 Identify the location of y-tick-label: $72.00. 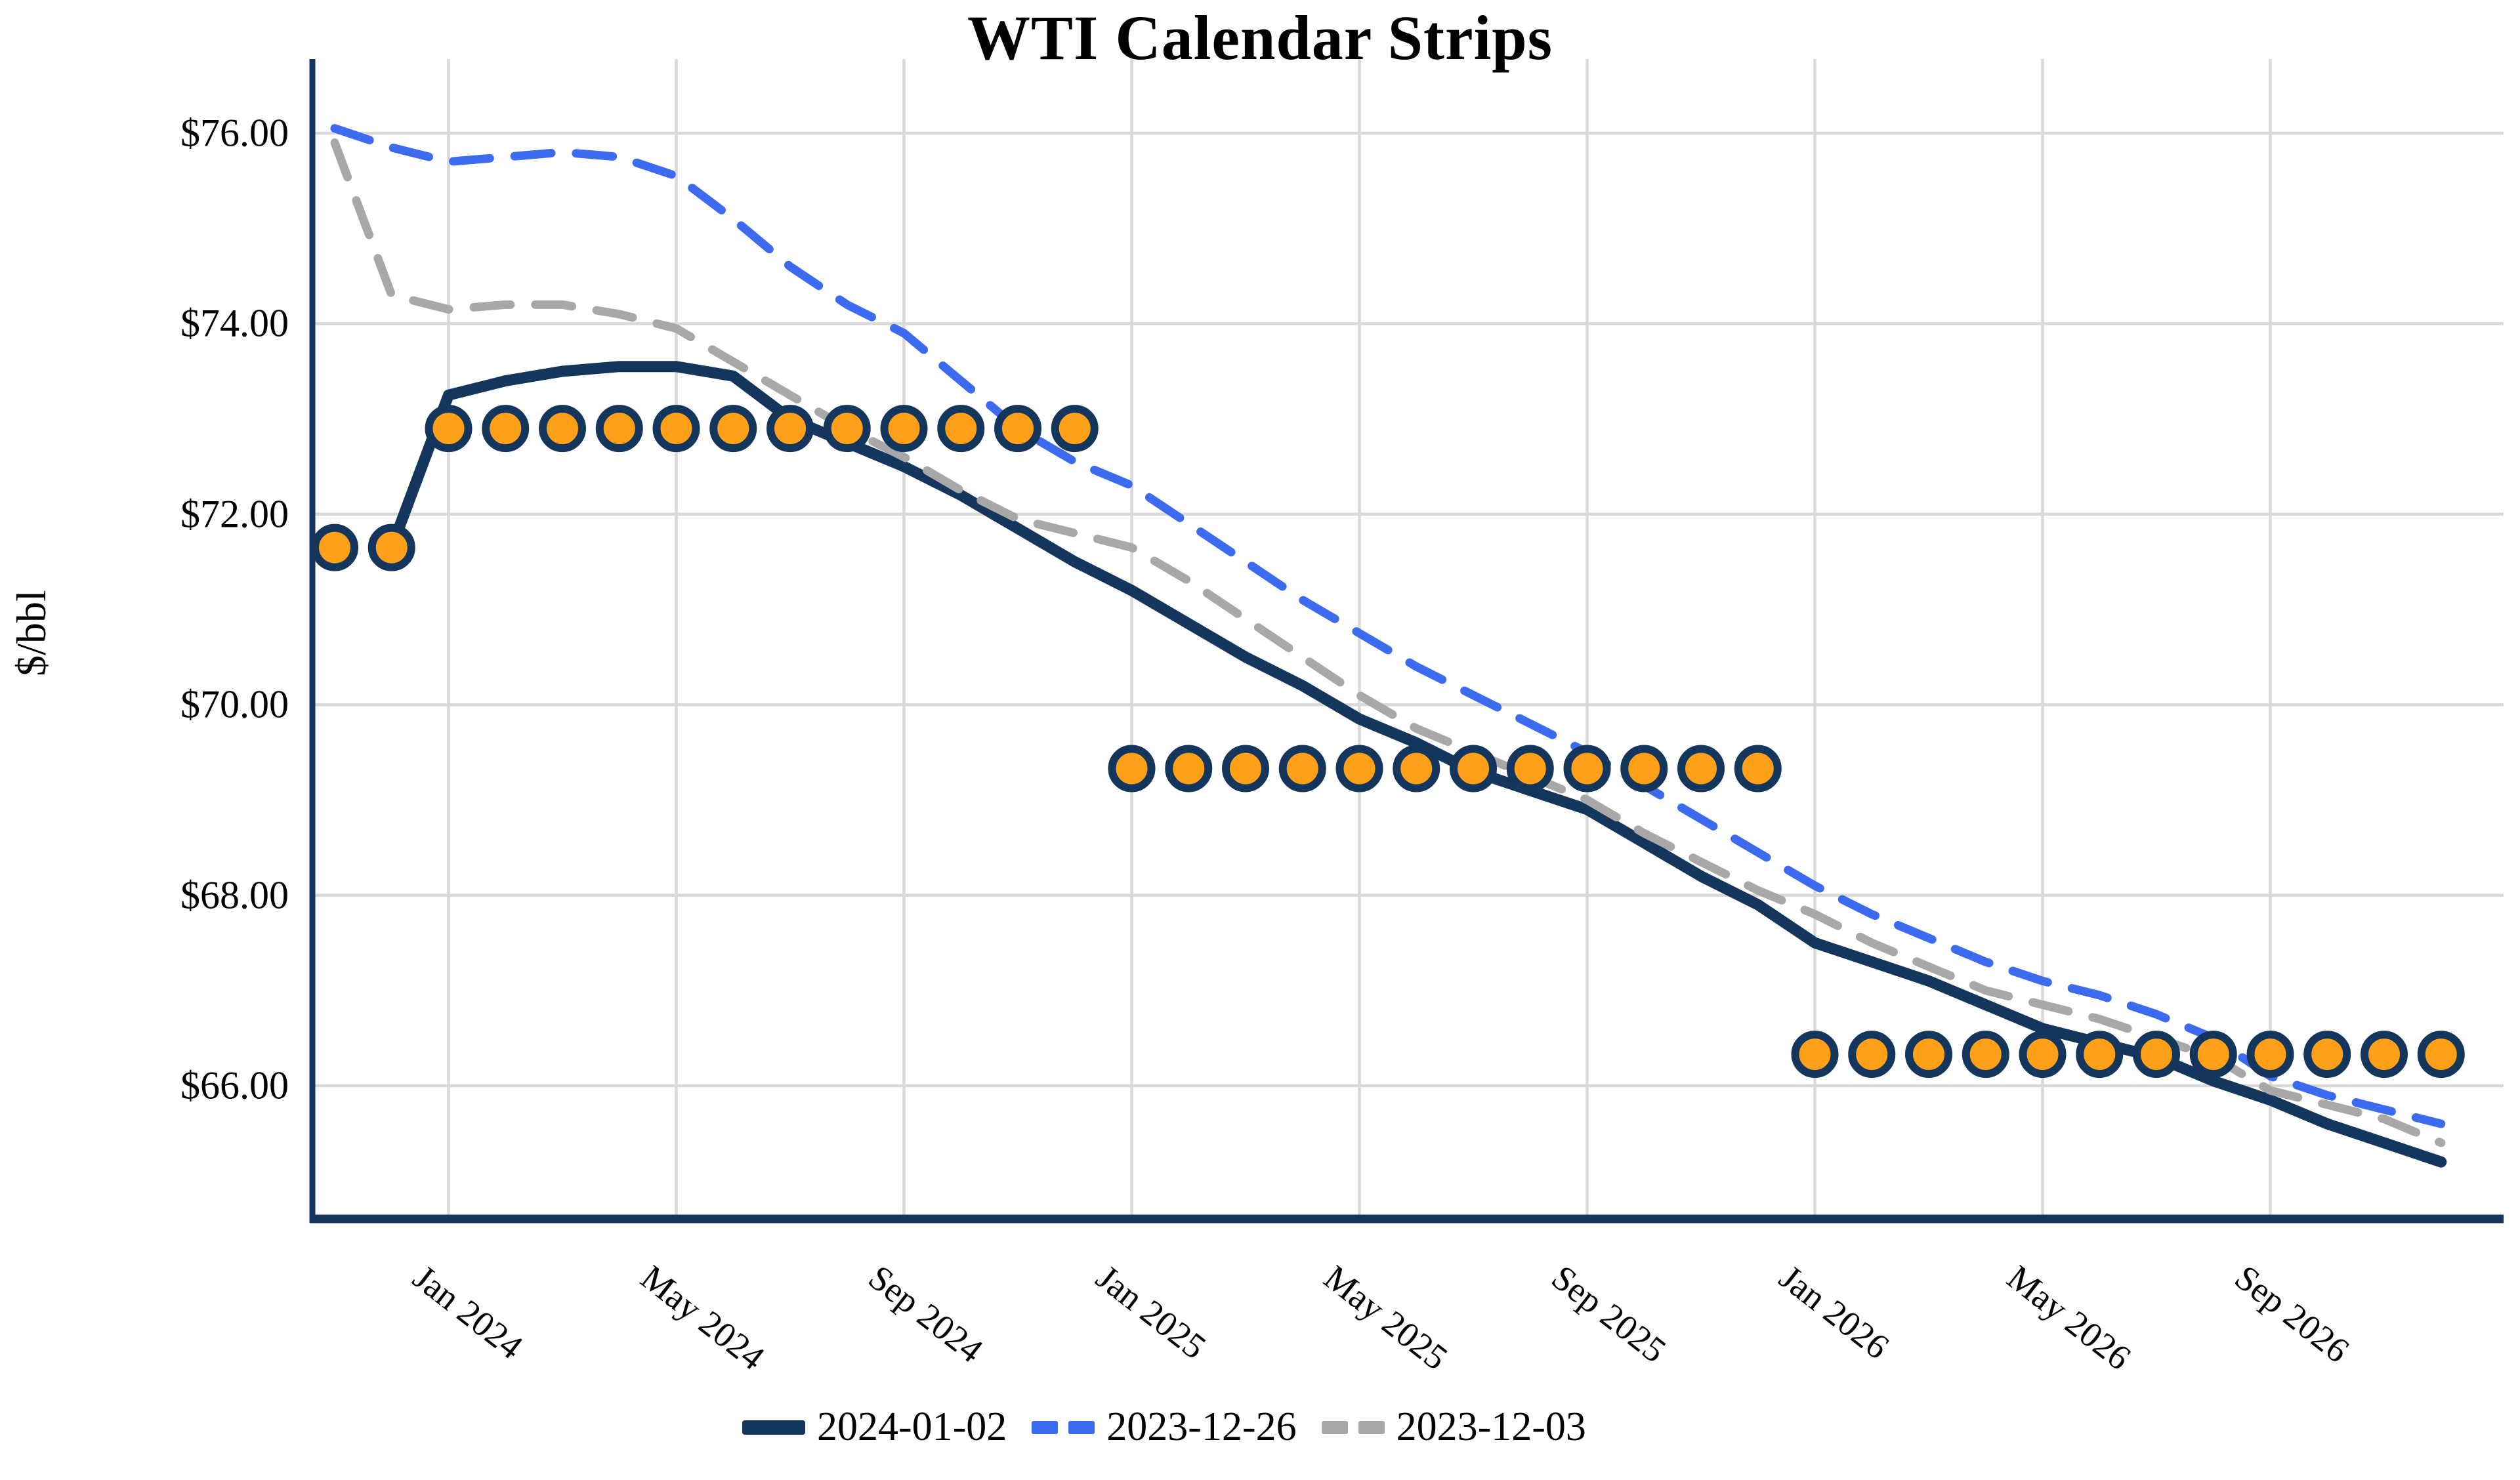
(234, 514).